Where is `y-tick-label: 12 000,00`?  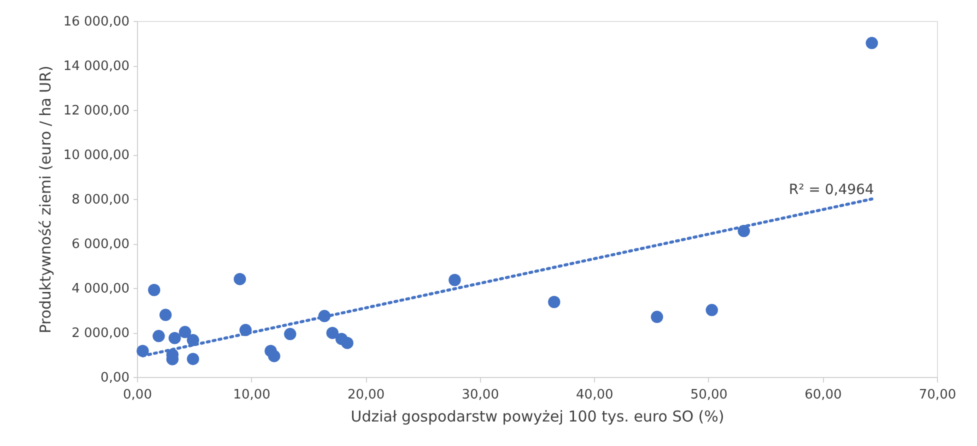 y-tick-label: 12 000,00 is located at coordinates (96, 111).